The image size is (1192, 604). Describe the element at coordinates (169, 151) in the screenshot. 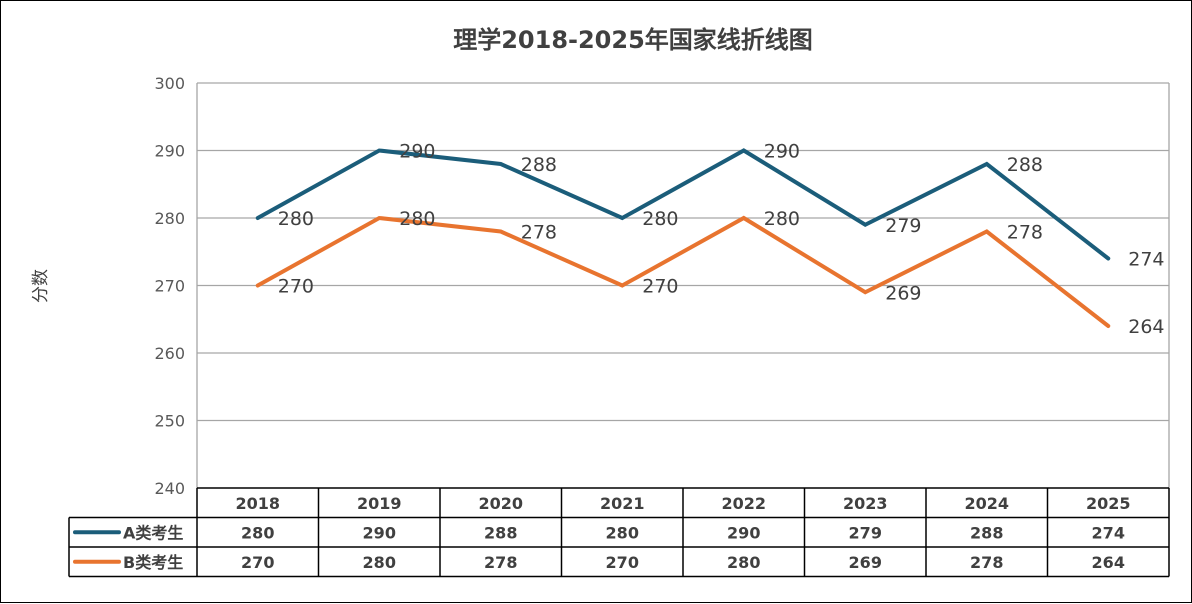

I see `y-tick-label: 290` at that location.